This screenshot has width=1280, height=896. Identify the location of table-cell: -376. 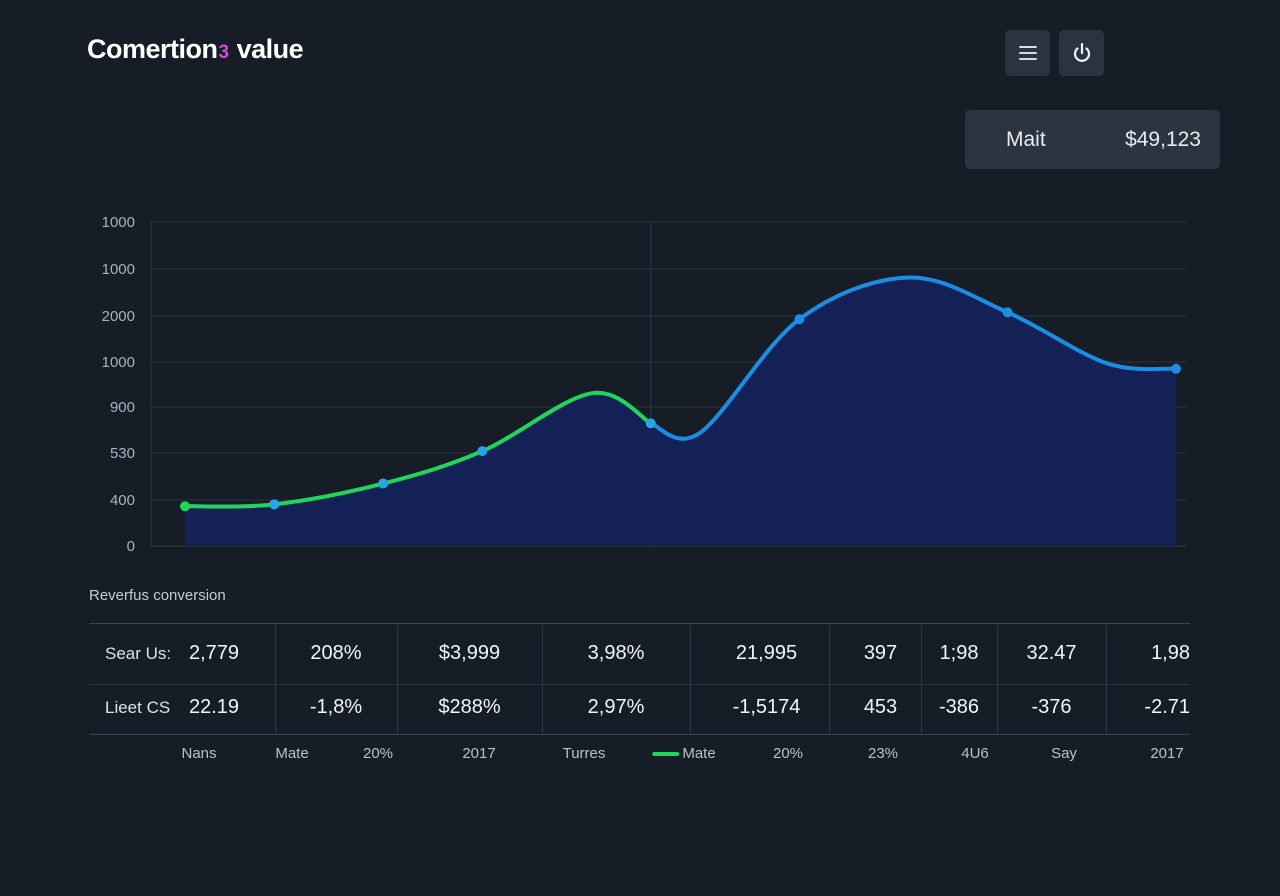
(1051, 707).